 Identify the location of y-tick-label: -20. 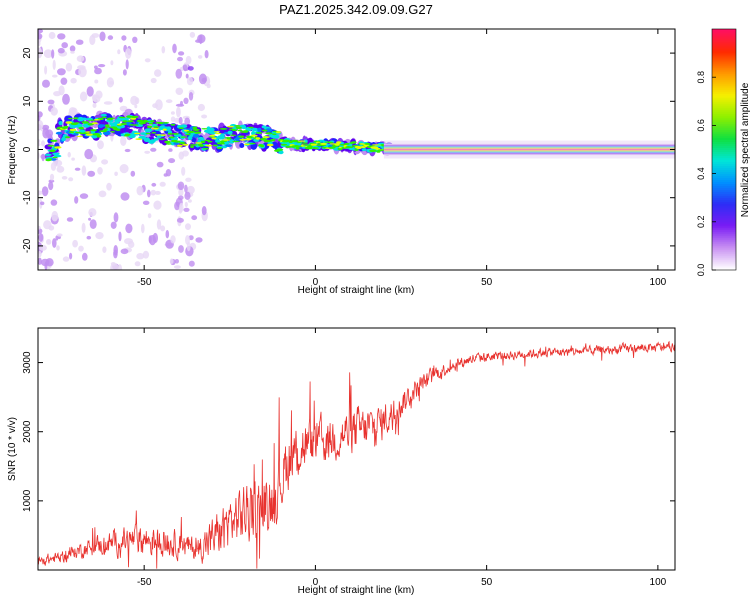
(27, 245).